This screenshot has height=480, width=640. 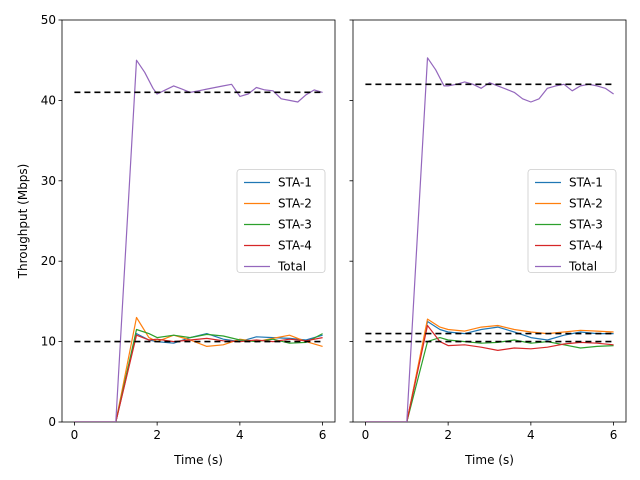 I want to click on y-axis-label: Throughput (Mbps), so click(x=23, y=222).